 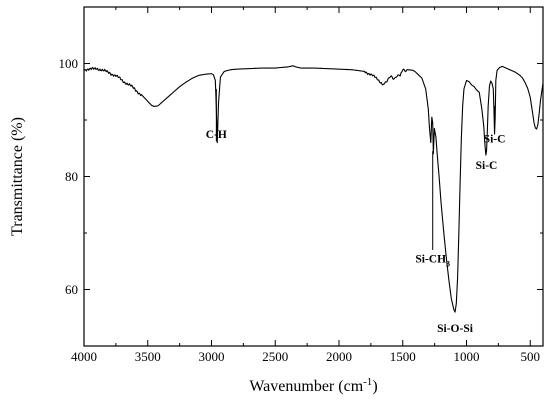 I want to click on peak-label-text: C-H, so click(x=216, y=135).